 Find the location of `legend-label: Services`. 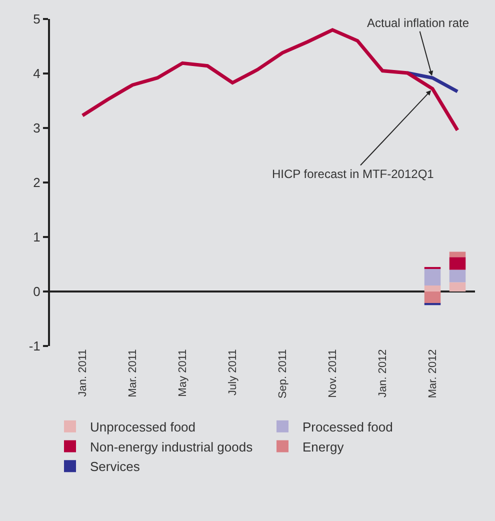

legend-label: Services is located at coordinates (115, 466).